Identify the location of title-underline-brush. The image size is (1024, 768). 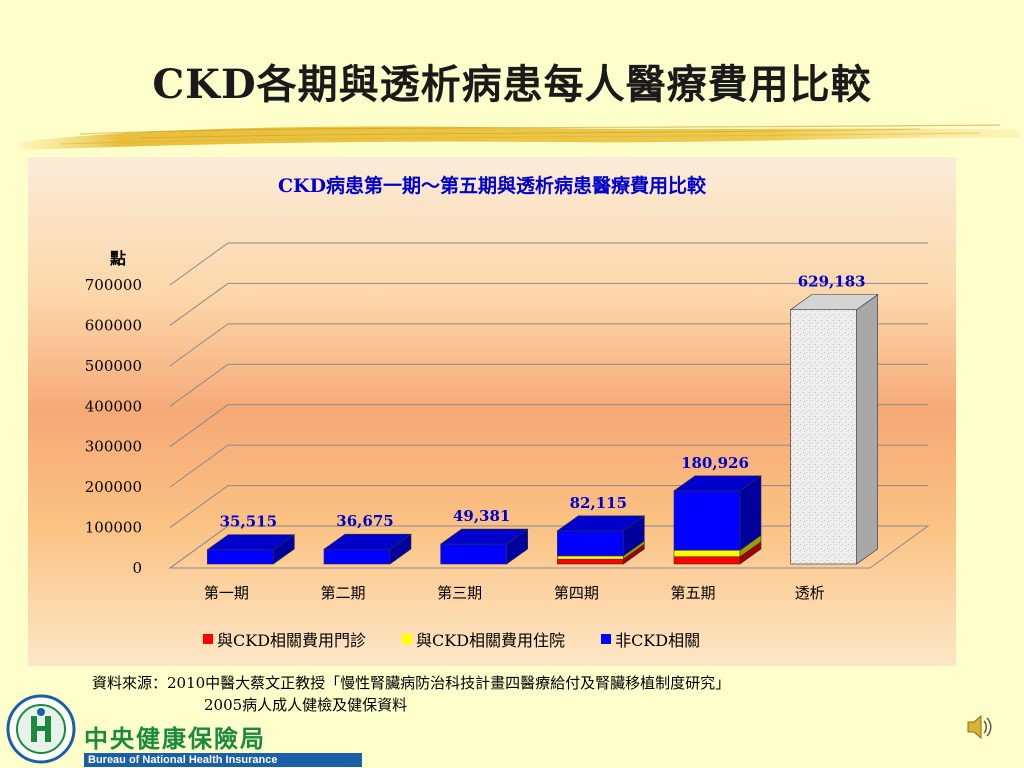
(520, 137).